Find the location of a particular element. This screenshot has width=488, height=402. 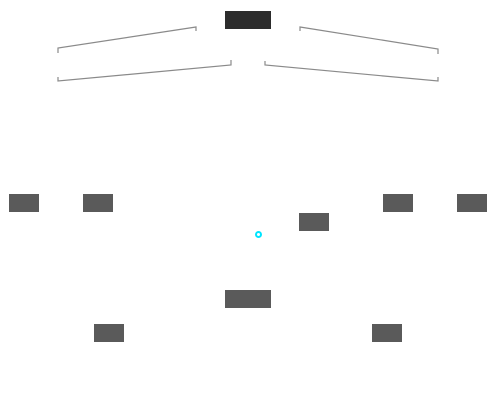

connector-lower-left is located at coordinates (144, 71).